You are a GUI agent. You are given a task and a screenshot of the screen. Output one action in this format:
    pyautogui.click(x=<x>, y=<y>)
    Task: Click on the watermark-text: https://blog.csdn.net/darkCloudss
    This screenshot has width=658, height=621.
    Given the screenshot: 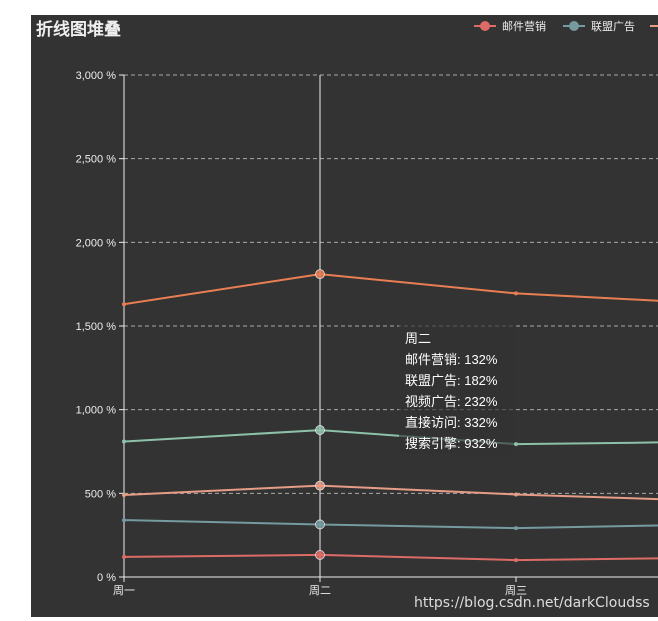 What is the action you would take?
    pyautogui.click(x=532, y=603)
    